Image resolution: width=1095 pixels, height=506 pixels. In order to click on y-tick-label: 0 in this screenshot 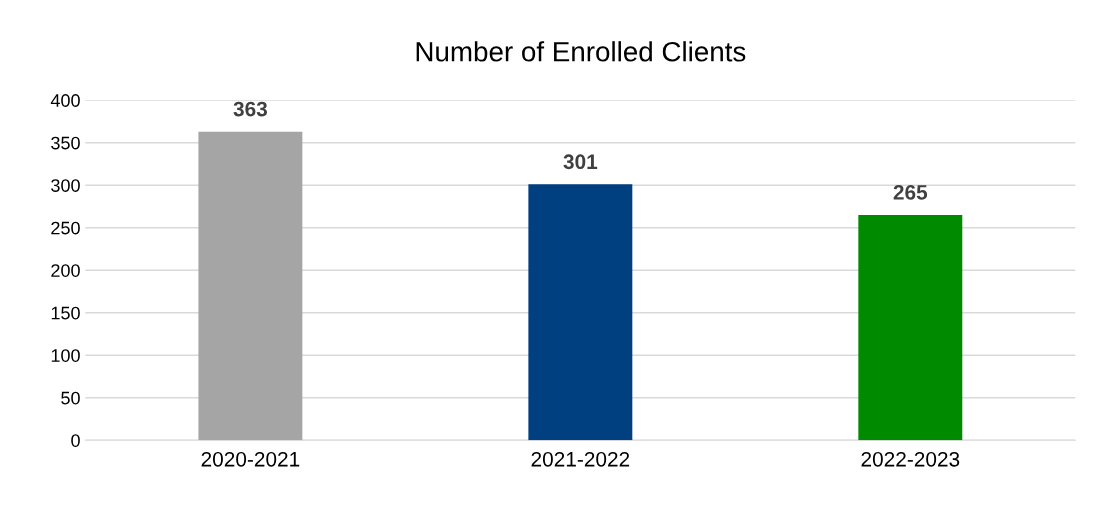, I will do `click(75, 440)`.